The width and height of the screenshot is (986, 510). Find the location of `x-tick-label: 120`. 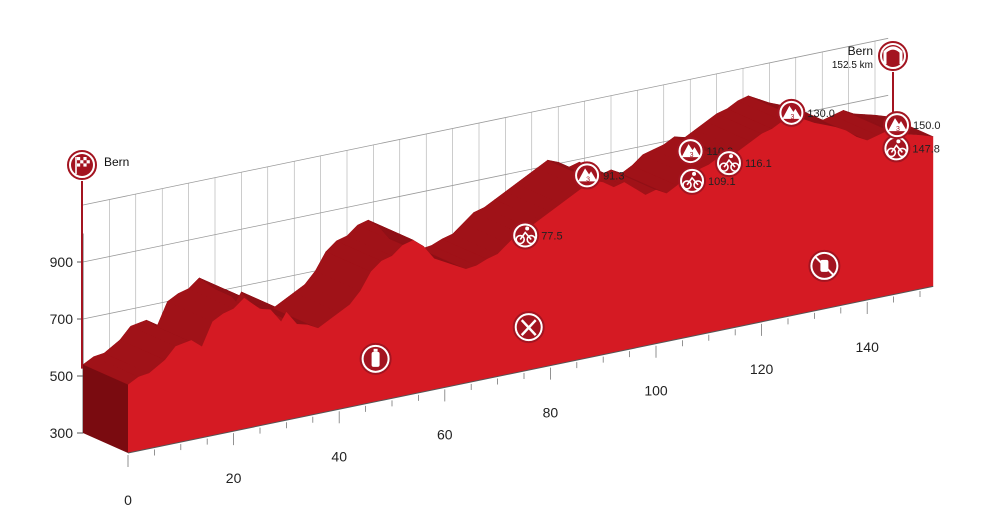

x-tick-label: 120 is located at coordinates (762, 369).